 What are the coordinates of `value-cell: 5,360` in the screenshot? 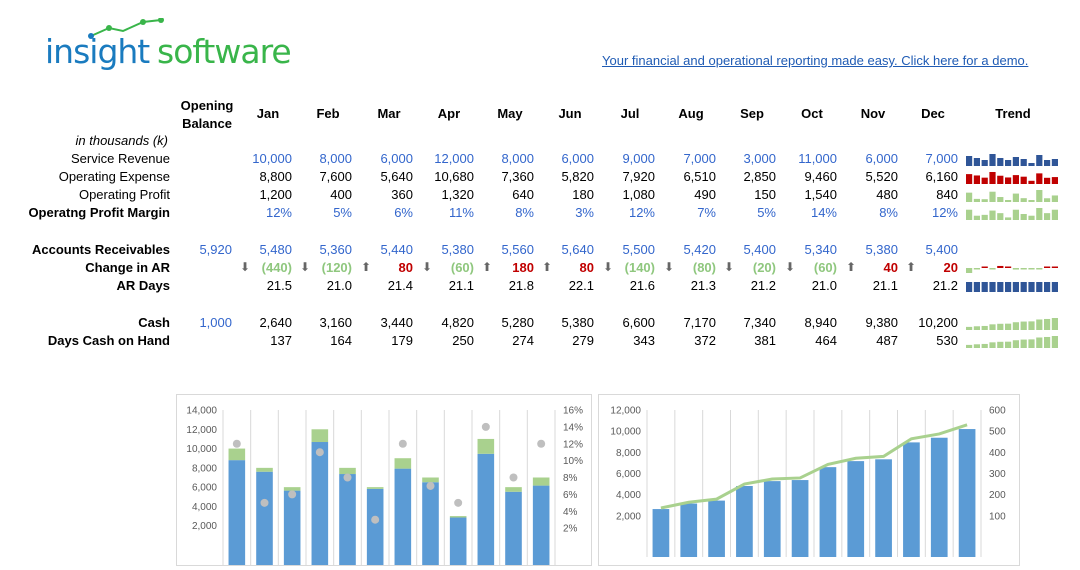 It's located at (335, 249).